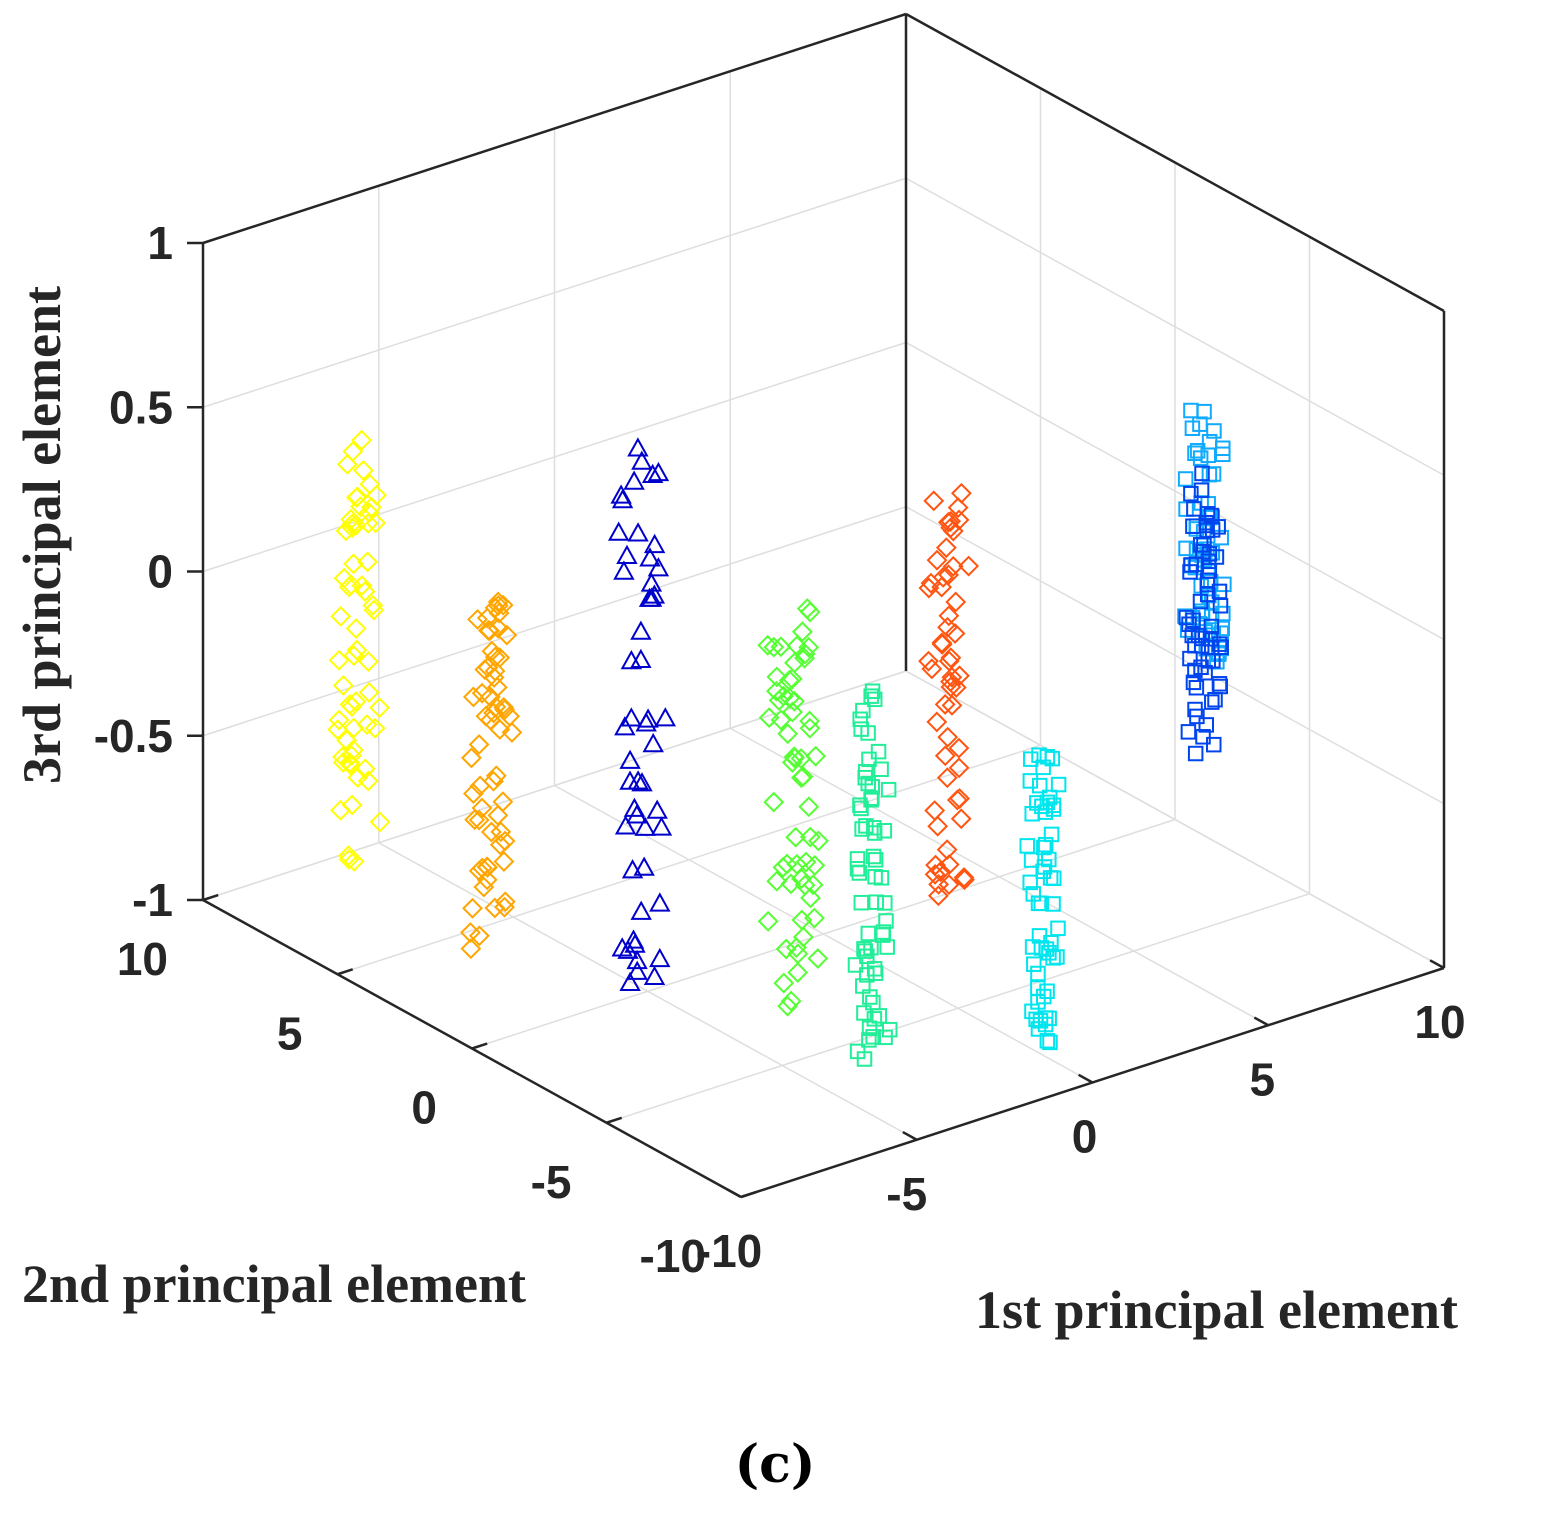 Image resolution: width=1551 pixels, height=1535 pixels. I want to click on x-tick-label: -5, so click(906, 1194).